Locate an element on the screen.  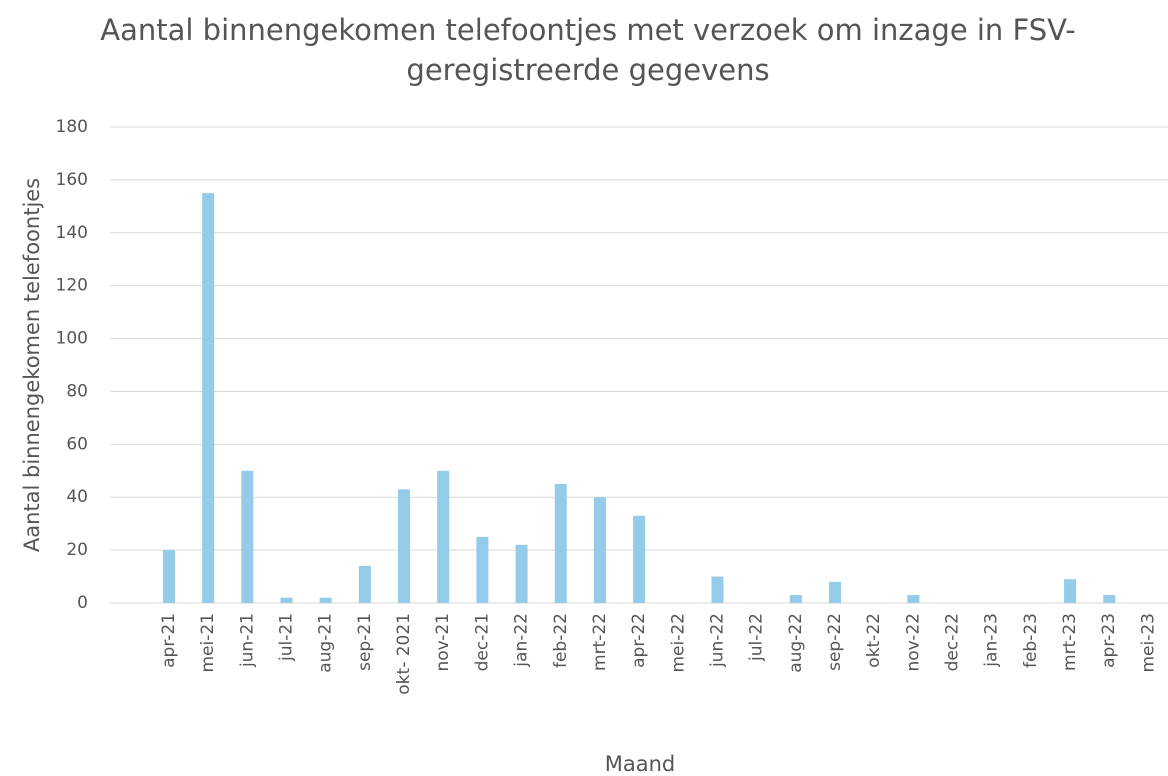
x-tick-label: apr-21 is located at coordinates (169, 640).